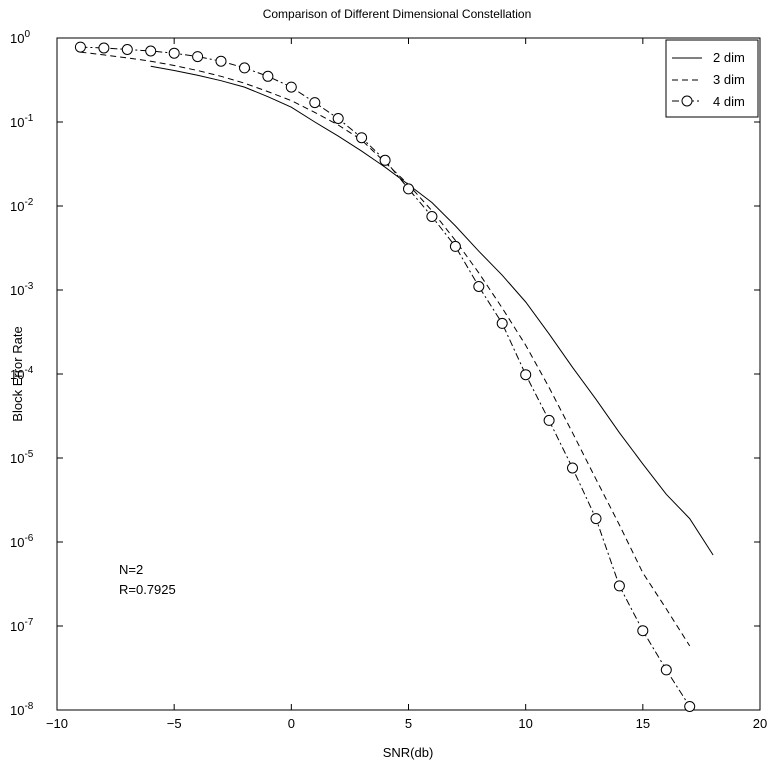 This screenshot has height=761, width=769. What do you see at coordinates (687, 101) in the screenshot?
I see `legend-circle-marker` at bounding box center [687, 101].